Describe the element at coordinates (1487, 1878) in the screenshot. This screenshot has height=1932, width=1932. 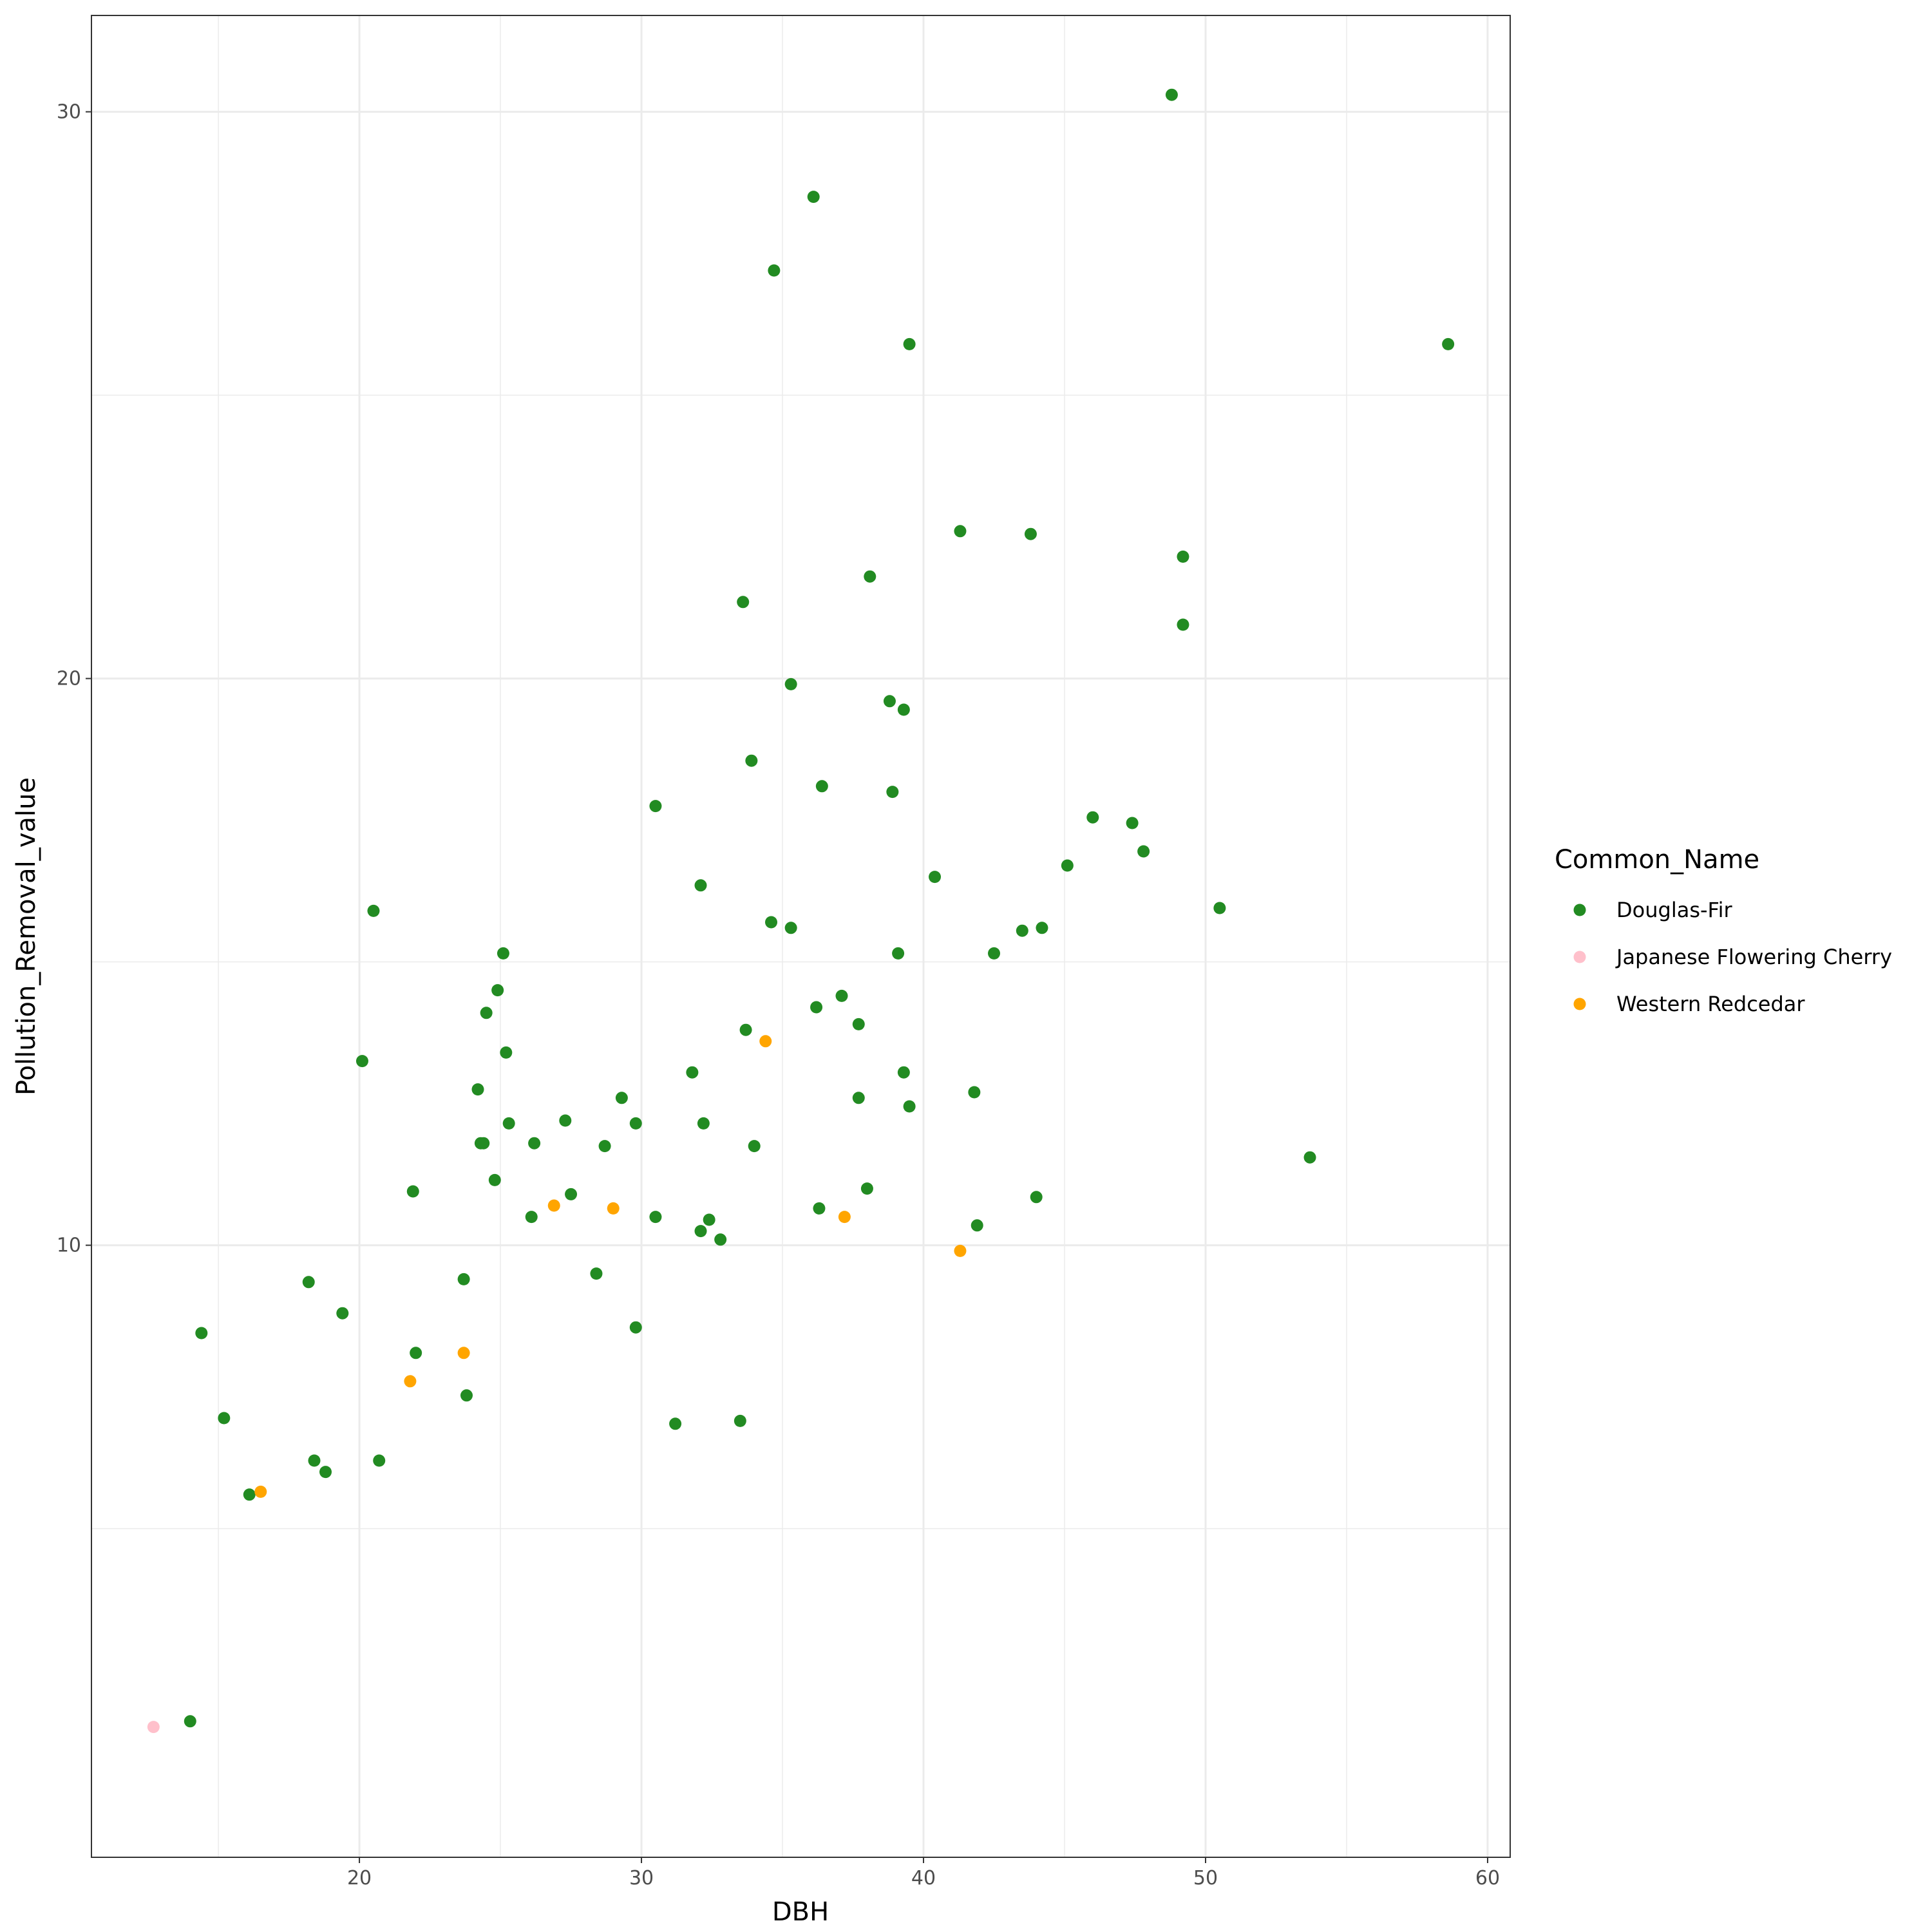
I see `x-tick-label: 60` at that location.